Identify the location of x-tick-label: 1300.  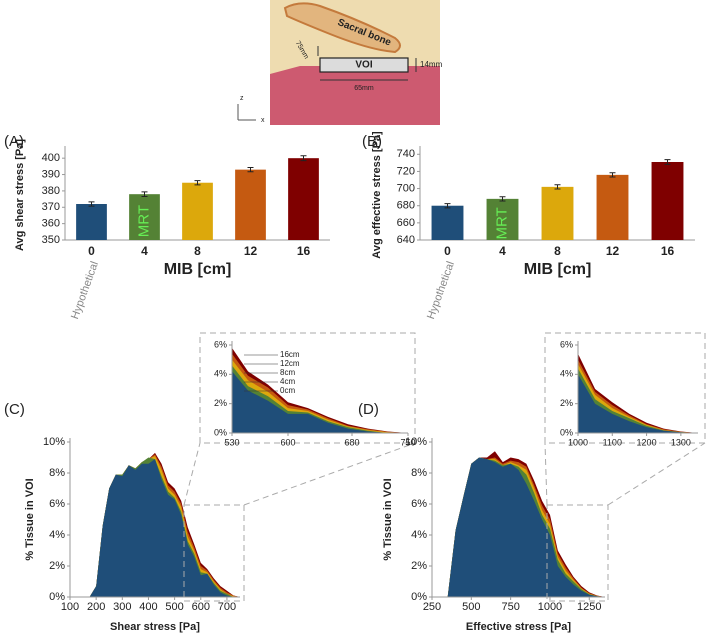
(681, 442).